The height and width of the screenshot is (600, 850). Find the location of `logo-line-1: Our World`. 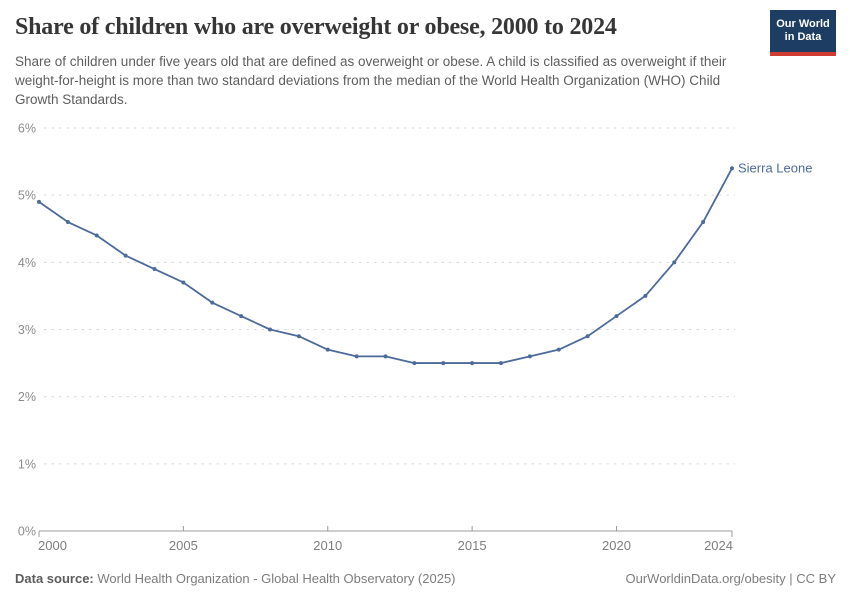

logo-line-1: Our World is located at coordinates (803, 24).